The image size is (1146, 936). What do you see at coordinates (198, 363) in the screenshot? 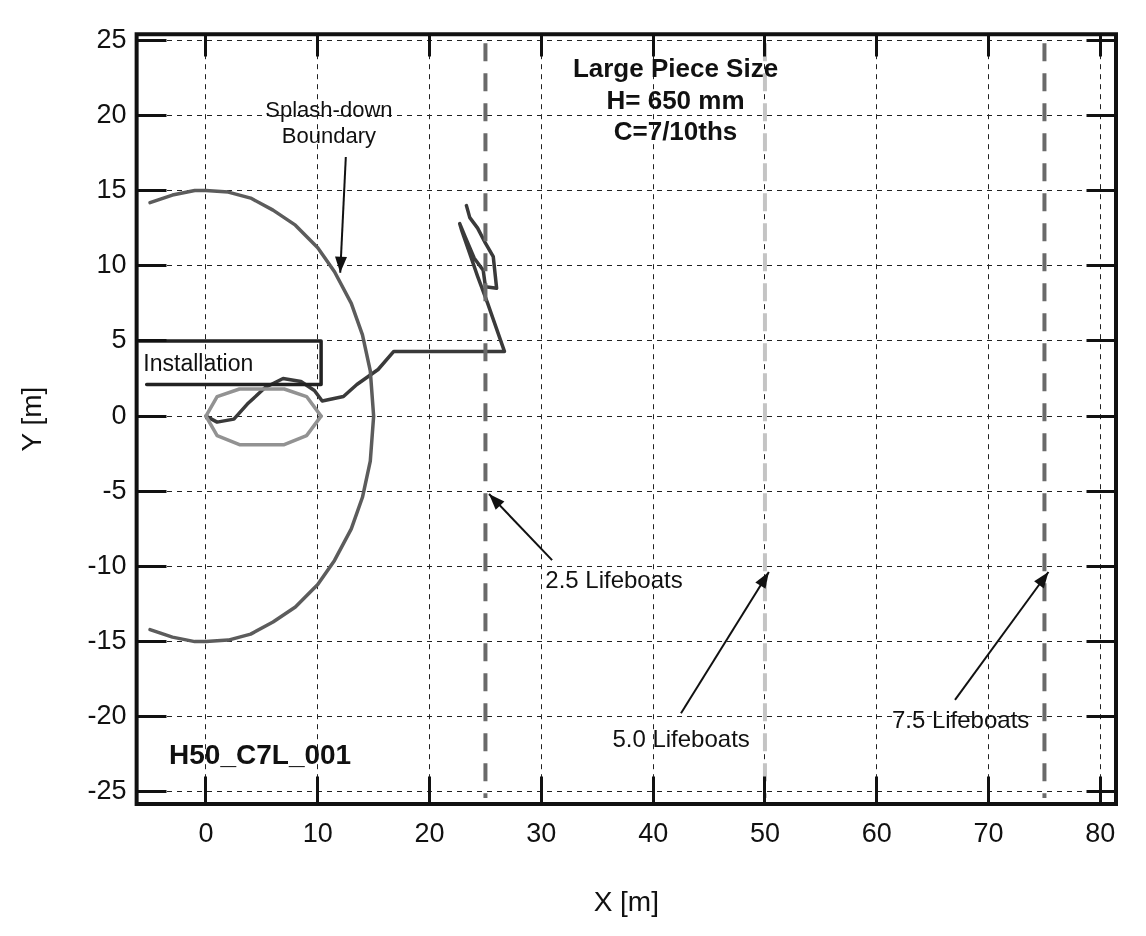
I see `annotation: Installation` at bounding box center [198, 363].